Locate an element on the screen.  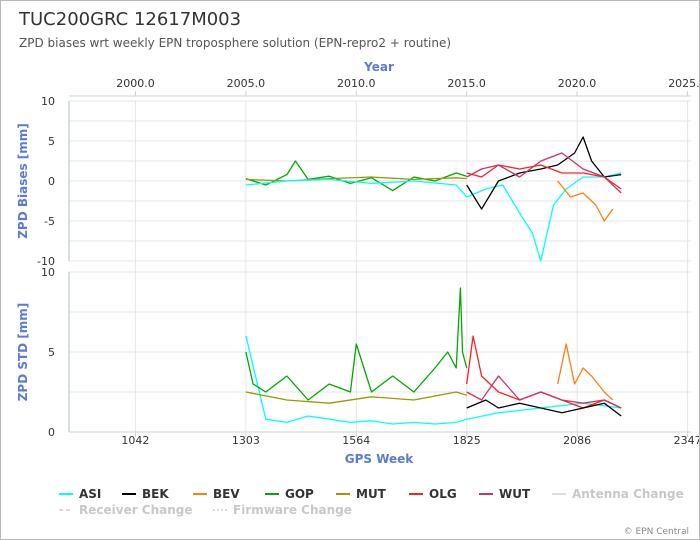
legend-item-firmware-change: Firmware Change is located at coordinates (282, 510).